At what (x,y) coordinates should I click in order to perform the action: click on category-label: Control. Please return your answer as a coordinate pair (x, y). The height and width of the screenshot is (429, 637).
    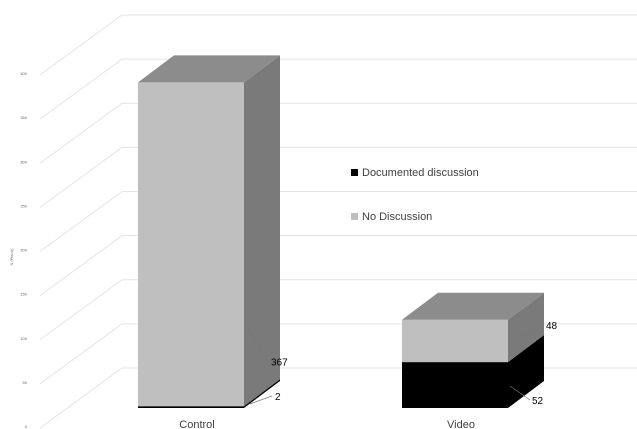
    Looking at the image, I should click on (196, 424).